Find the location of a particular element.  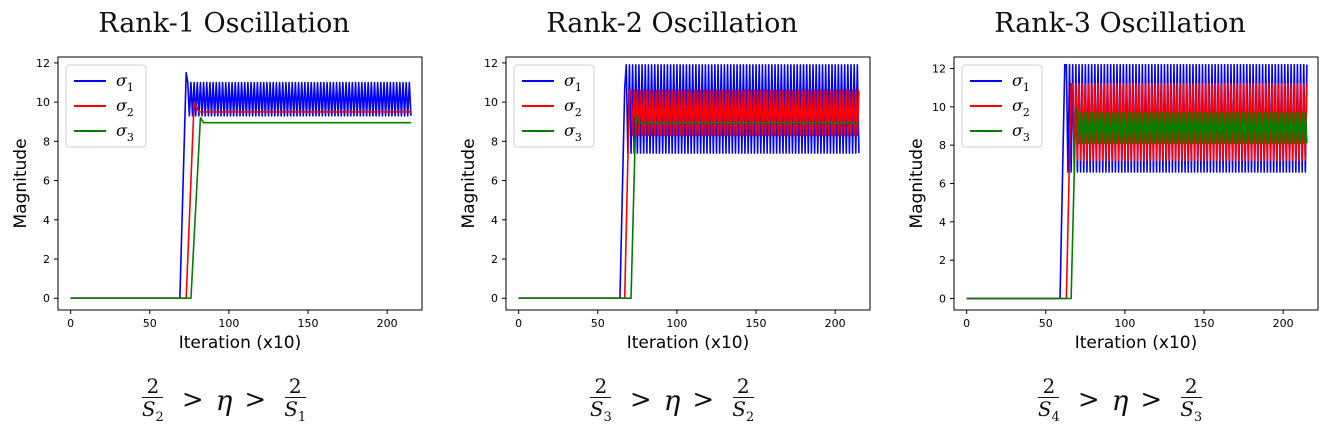

fraction-right: 2 S2 is located at coordinates (743, 400).